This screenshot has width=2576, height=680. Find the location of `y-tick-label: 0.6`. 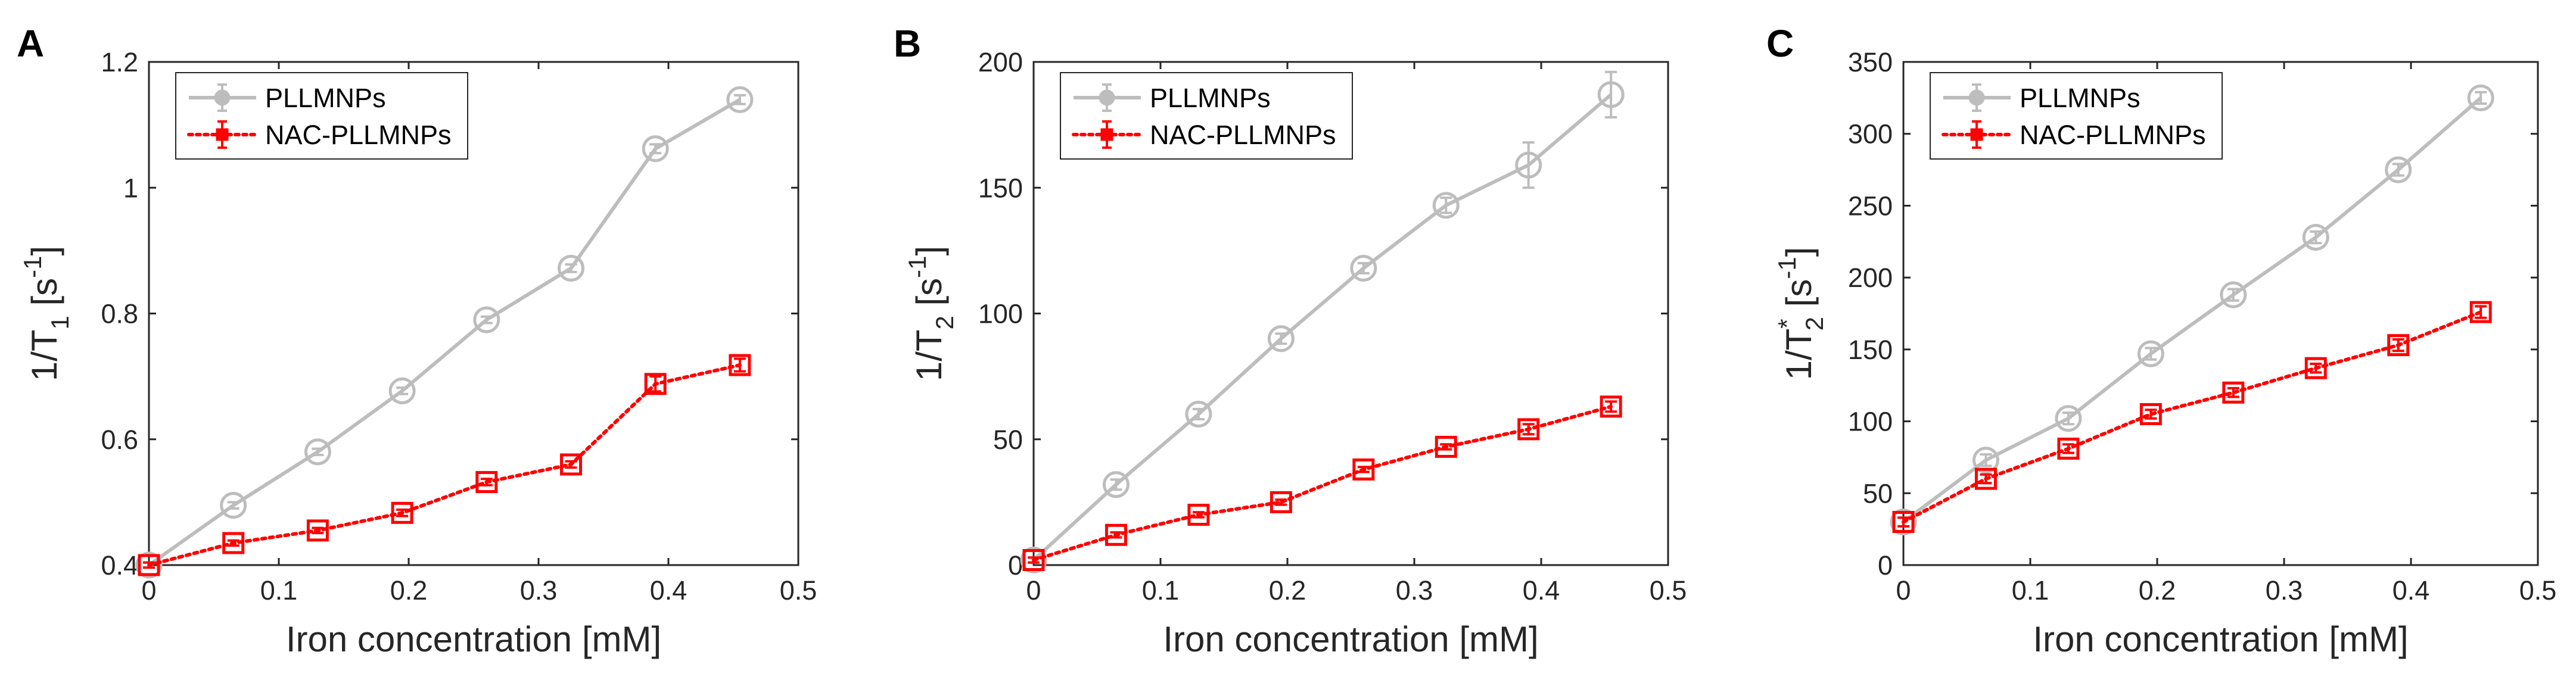

y-tick-label: 0.6 is located at coordinates (119, 440).